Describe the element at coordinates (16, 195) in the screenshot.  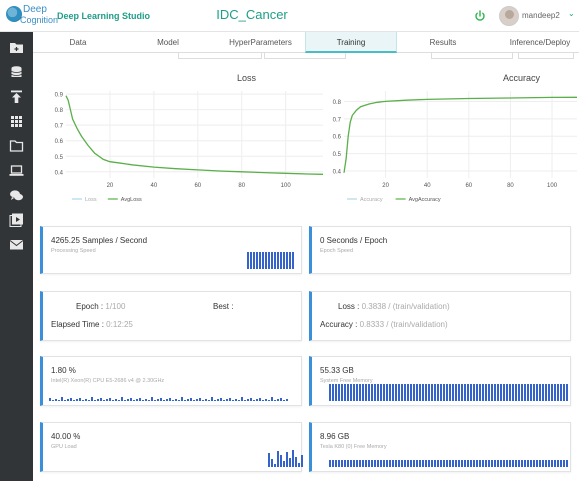
I see `chat-icon` at that location.